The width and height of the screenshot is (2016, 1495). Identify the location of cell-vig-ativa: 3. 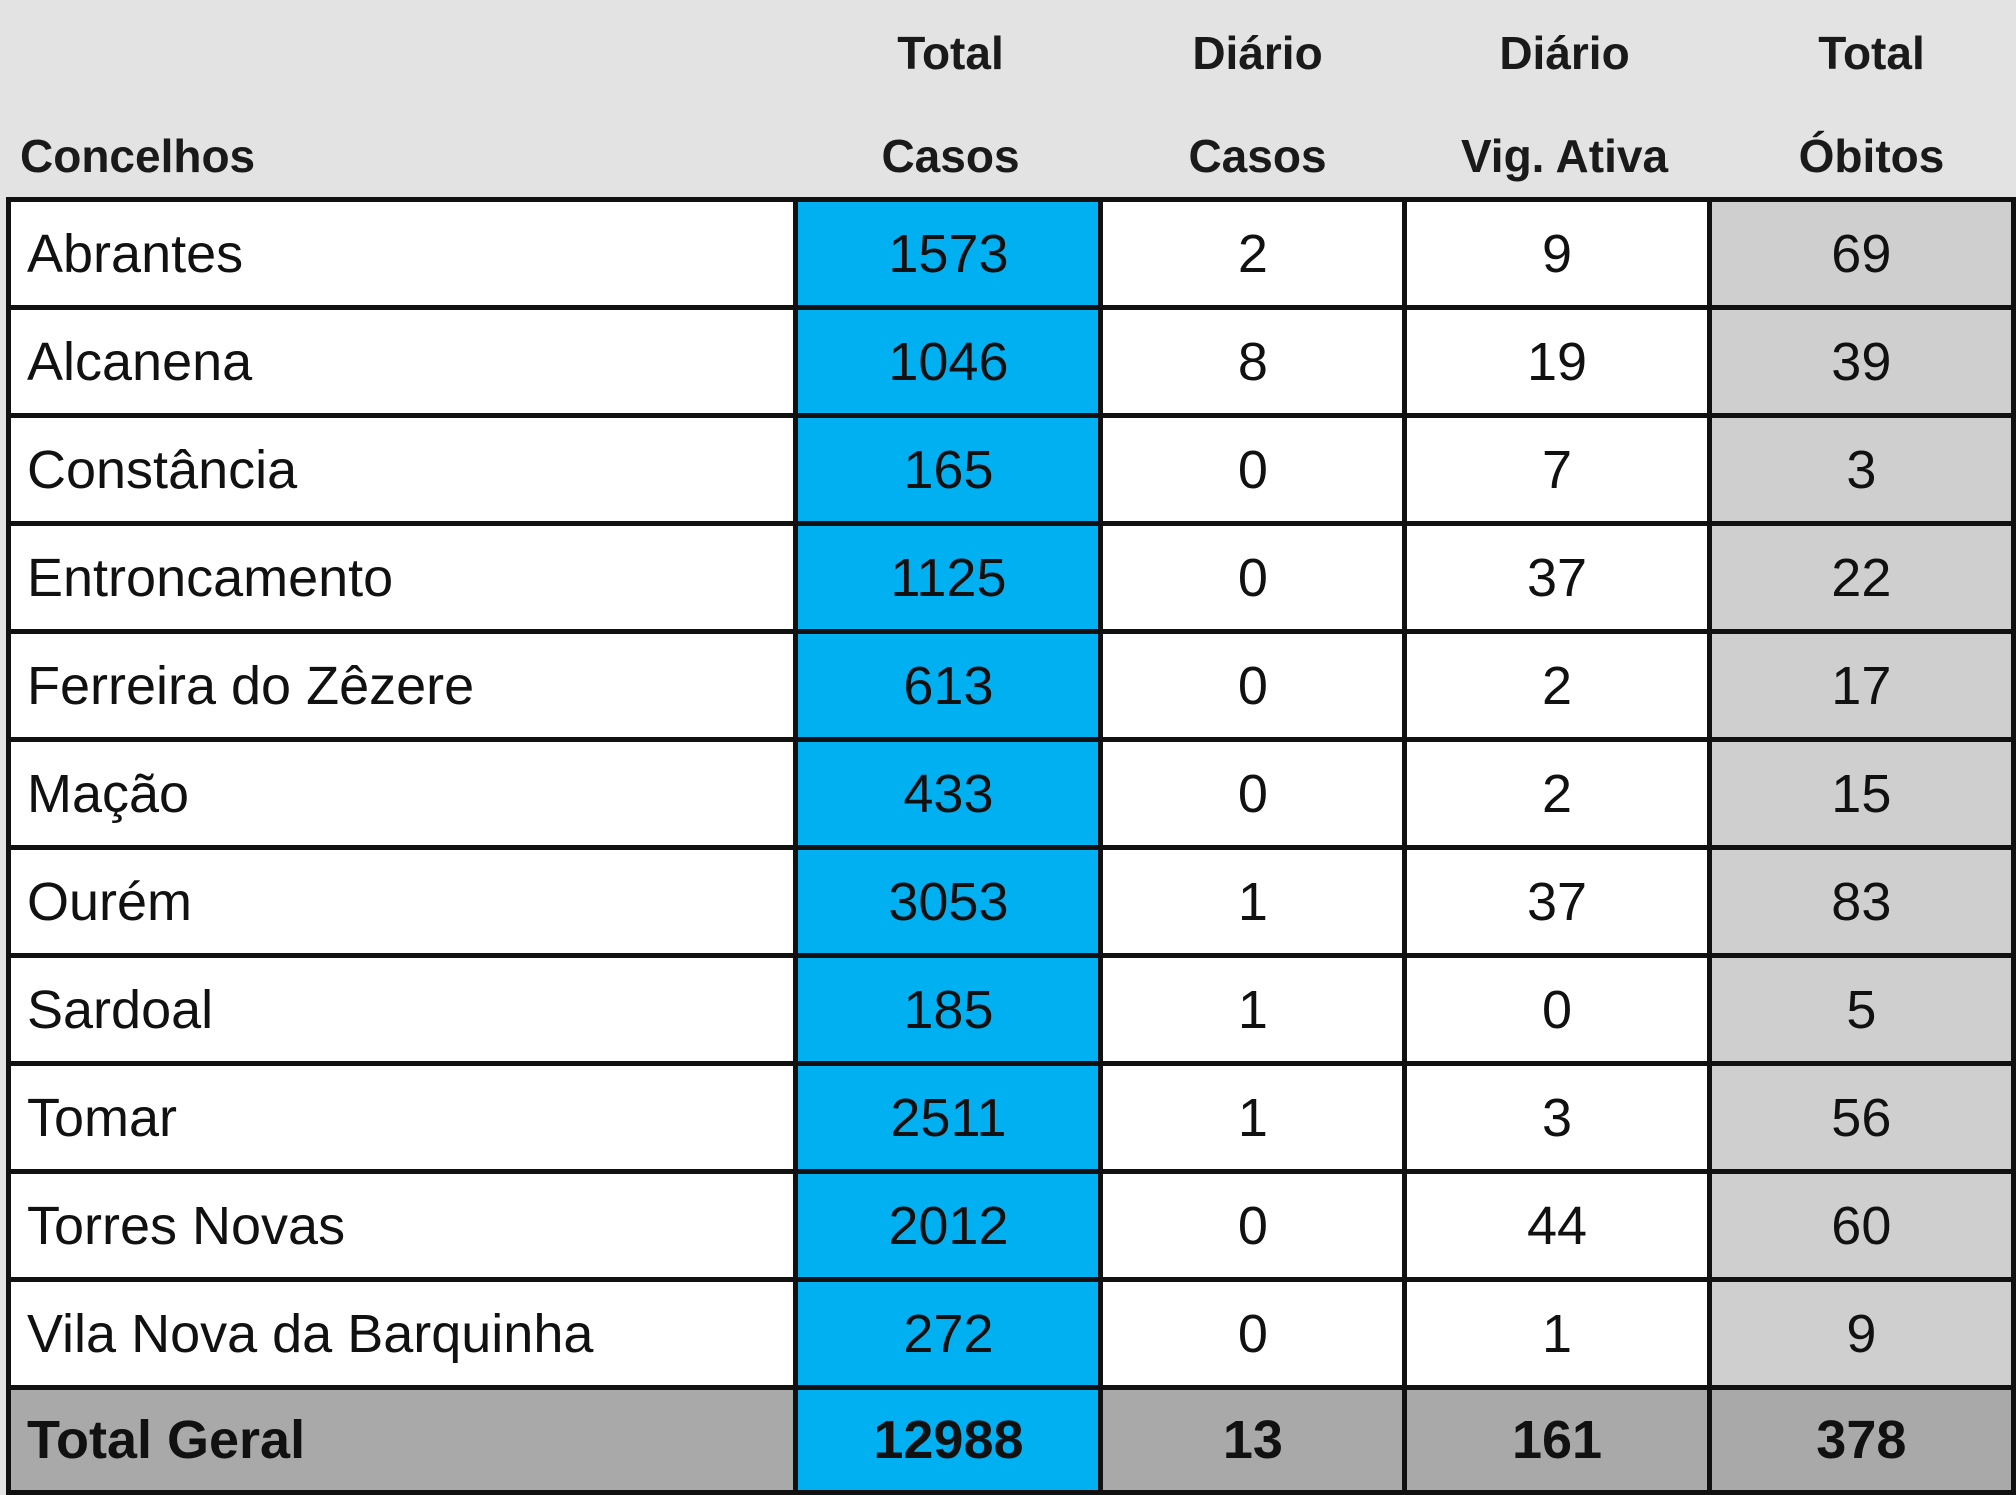
(1557, 1117).